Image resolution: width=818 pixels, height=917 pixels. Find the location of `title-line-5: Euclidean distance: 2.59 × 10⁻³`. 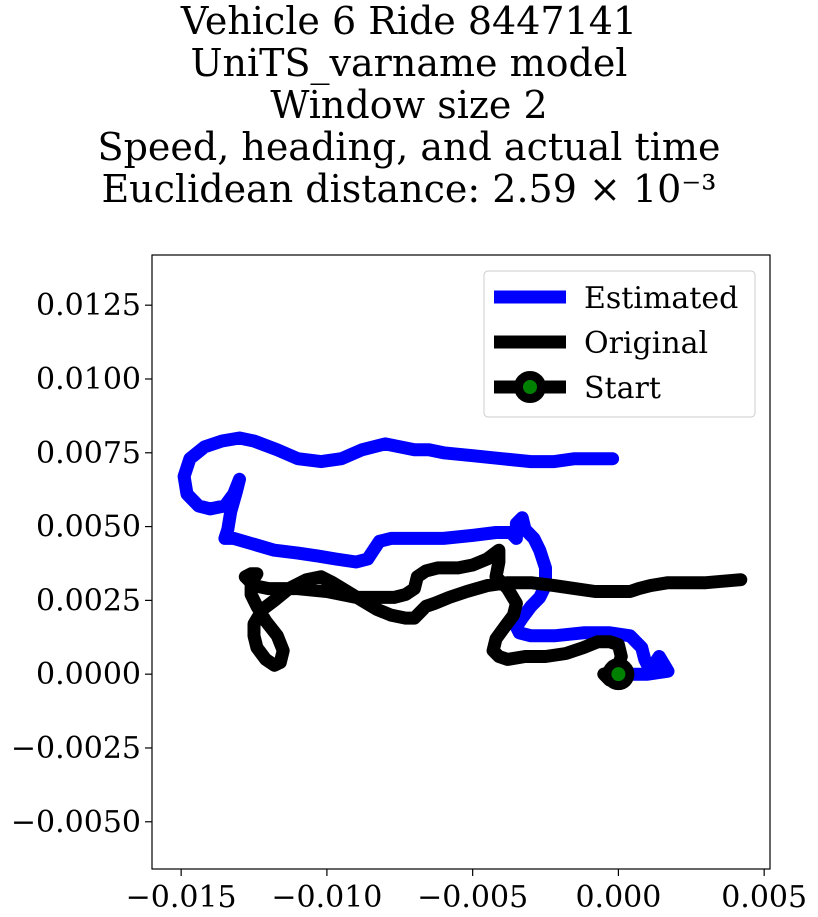

title-line-5: Euclidean distance: 2.59 × 10⁻³ is located at coordinates (408, 189).